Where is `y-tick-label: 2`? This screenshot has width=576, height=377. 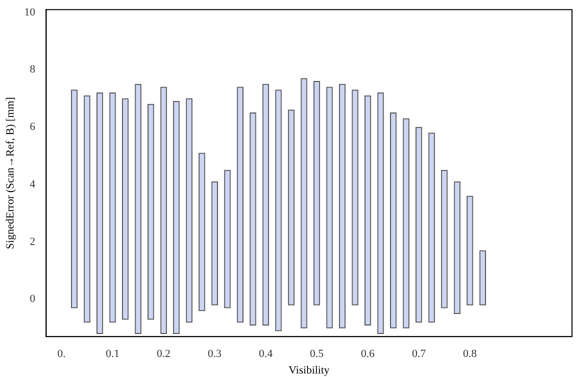
y-tick-label: 2 is located at coordinates (33, 242).